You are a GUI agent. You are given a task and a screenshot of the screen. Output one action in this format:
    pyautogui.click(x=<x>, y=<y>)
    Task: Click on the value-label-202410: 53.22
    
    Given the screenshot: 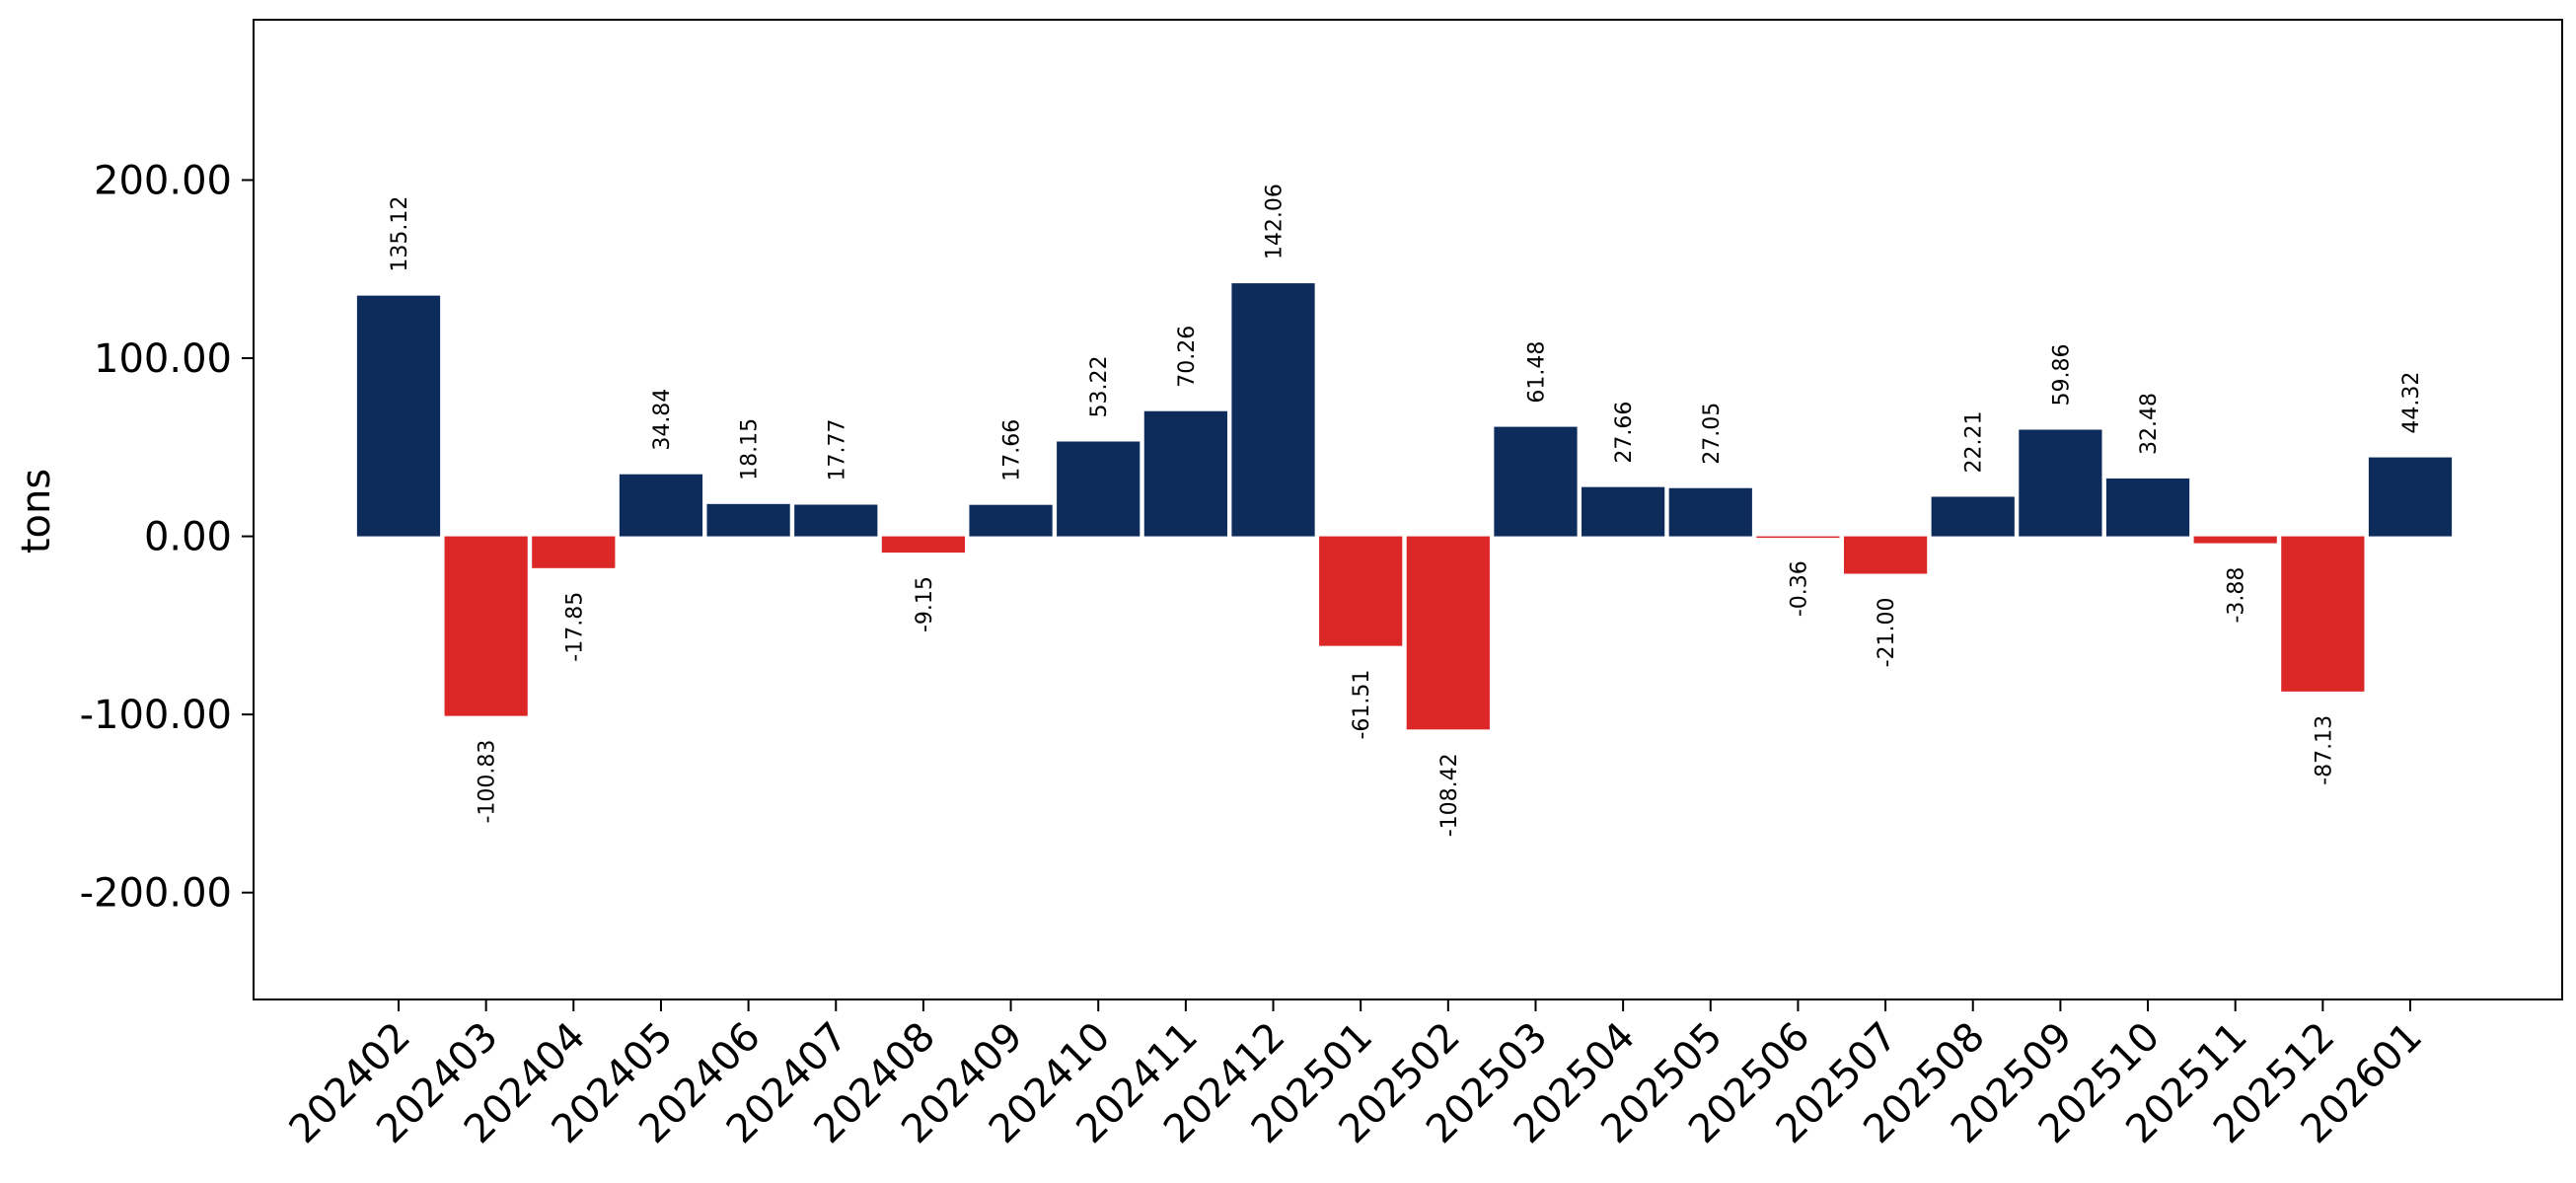 What is the action you would take?
    pyautogui.click(x=1099, y=387)
    